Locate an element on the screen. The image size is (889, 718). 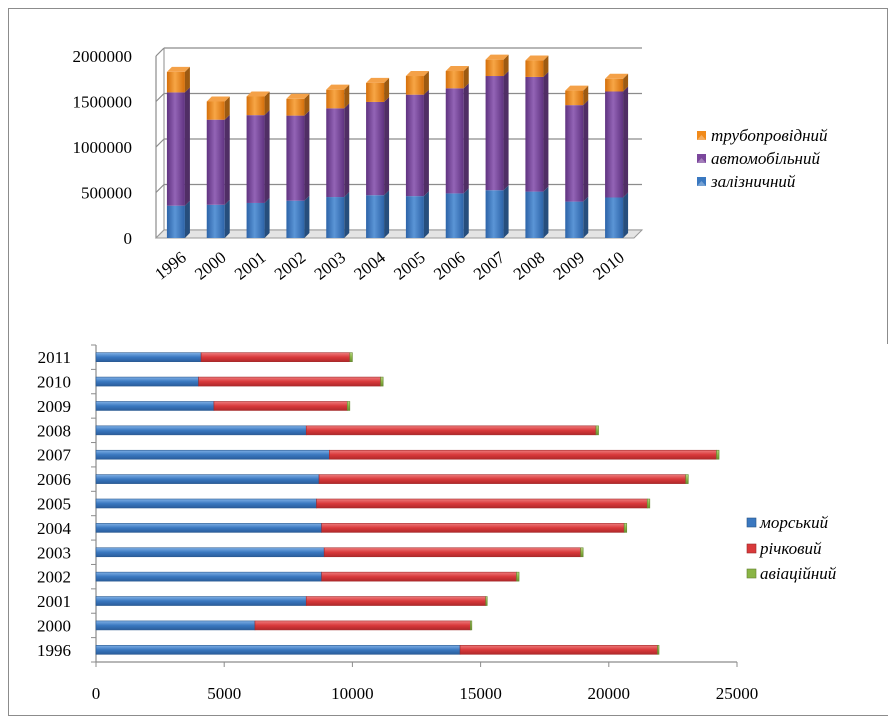
legend-label: річковий is located at coordinates (790, 548).